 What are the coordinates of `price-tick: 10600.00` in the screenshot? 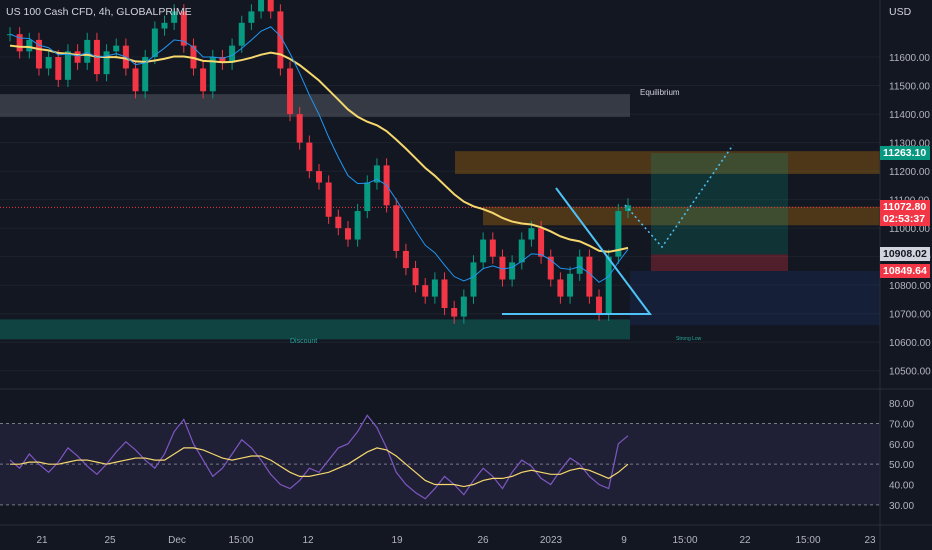 It's located at (910, 343).